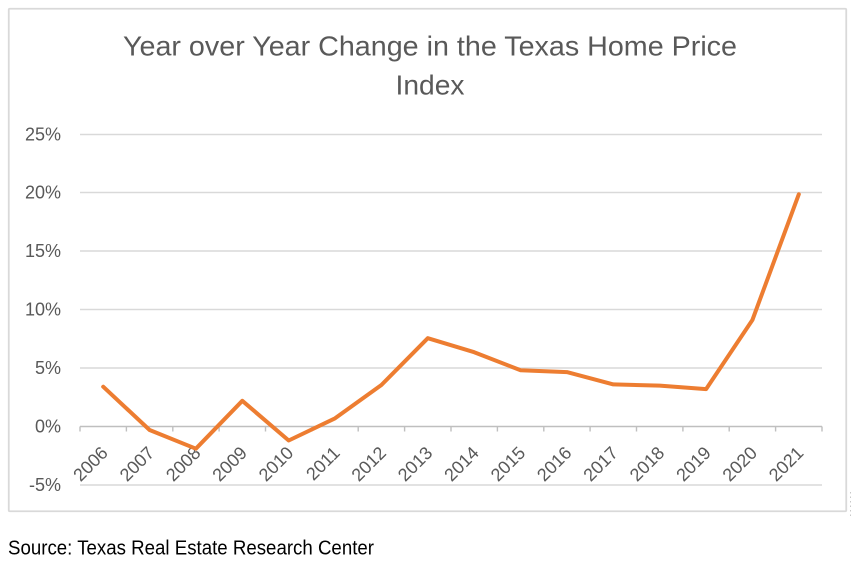  Describe the element at coordinates (43, 310) in the screenshot. I see `svg-text: 10%` at that location.